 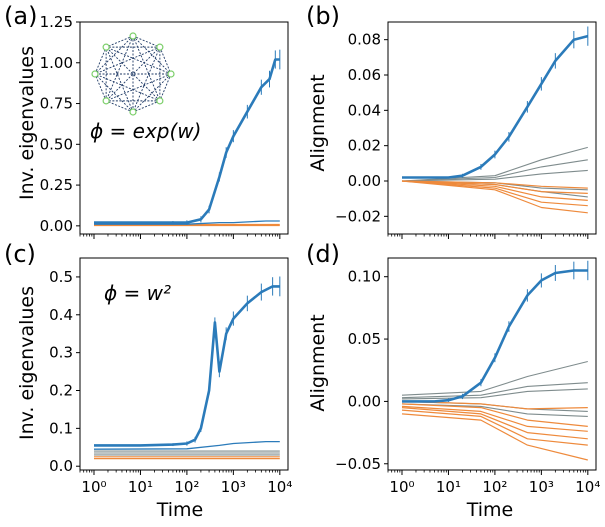 I want to click on xtick-label-d-4: 10⁴, so click(x=587, y=487).